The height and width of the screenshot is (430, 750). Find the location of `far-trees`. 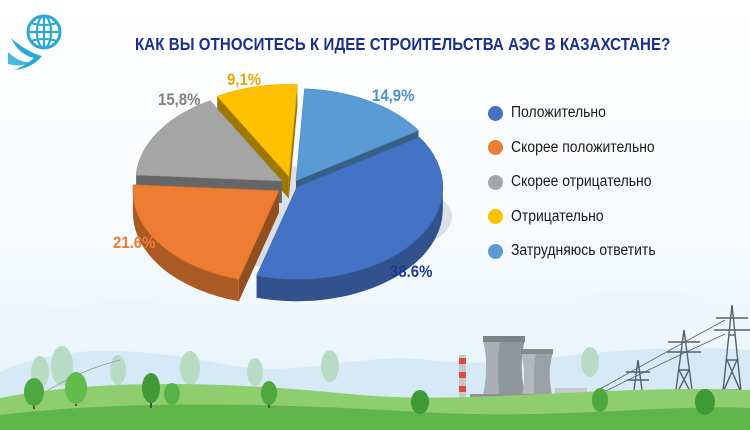

far-trees is located at coordinates (315, 367).